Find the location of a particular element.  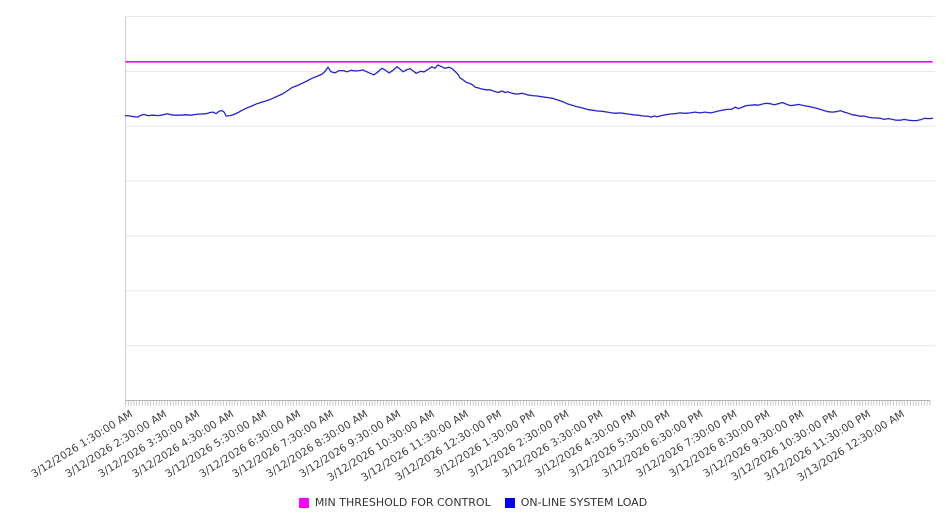

legend-swatch-min-threshold-icon is located at coordinates (303, 502).